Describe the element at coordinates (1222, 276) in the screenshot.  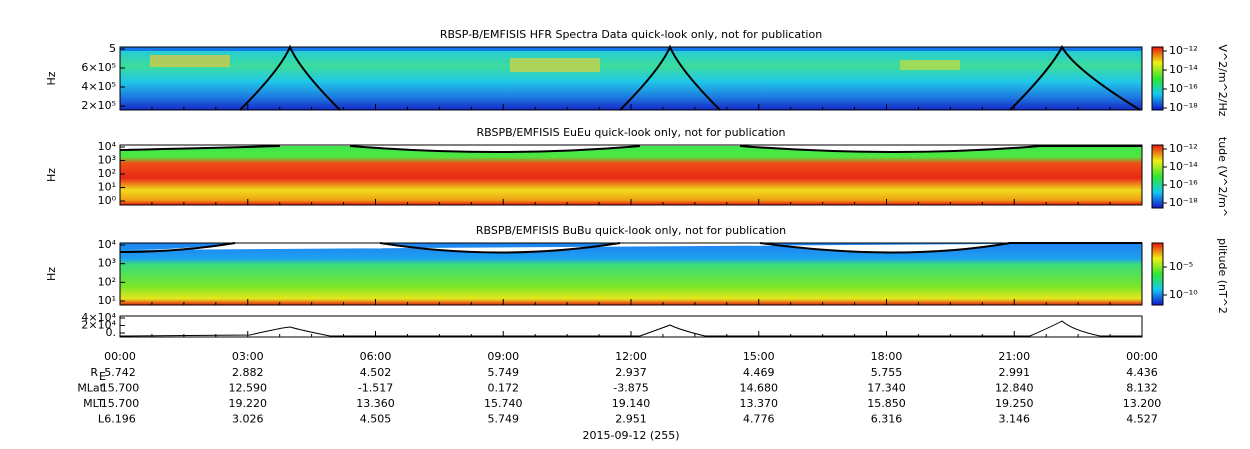
I see `colorbar-label: plitude (nT^2` at that location.